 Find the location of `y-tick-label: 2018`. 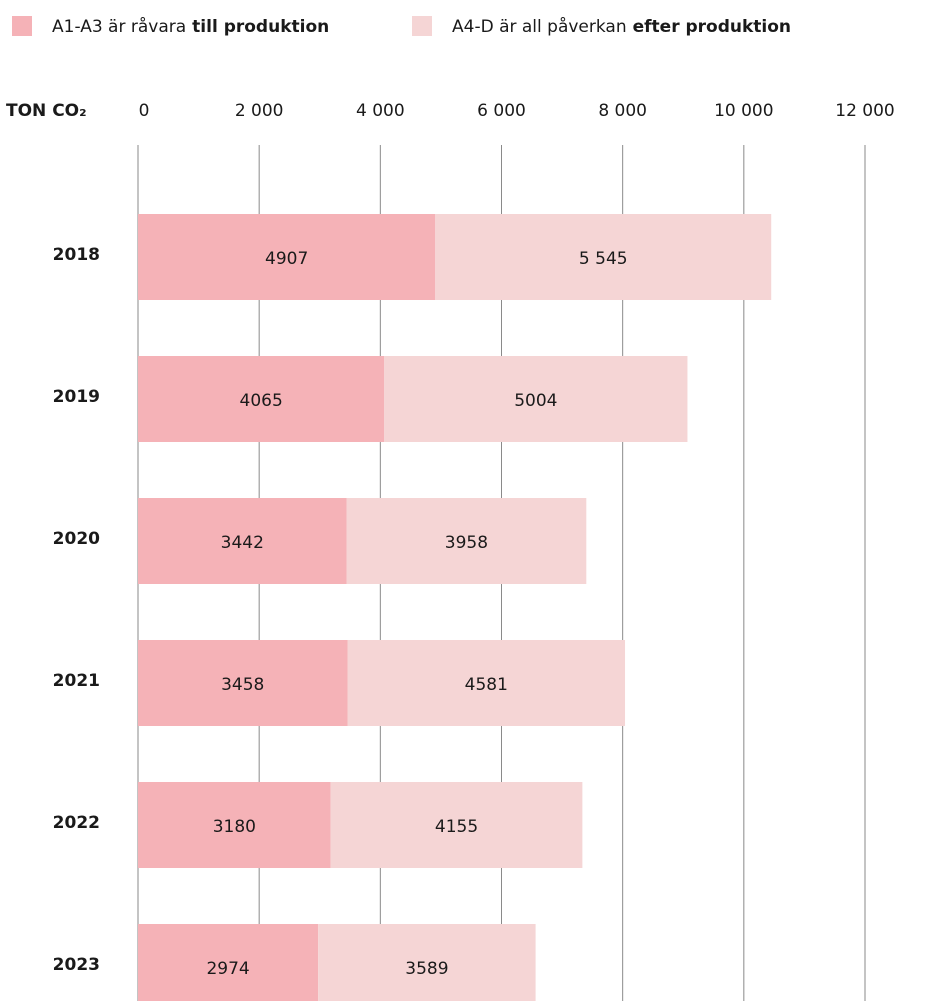

y-tick-label: 2018 is located at coordinates (76, 255).